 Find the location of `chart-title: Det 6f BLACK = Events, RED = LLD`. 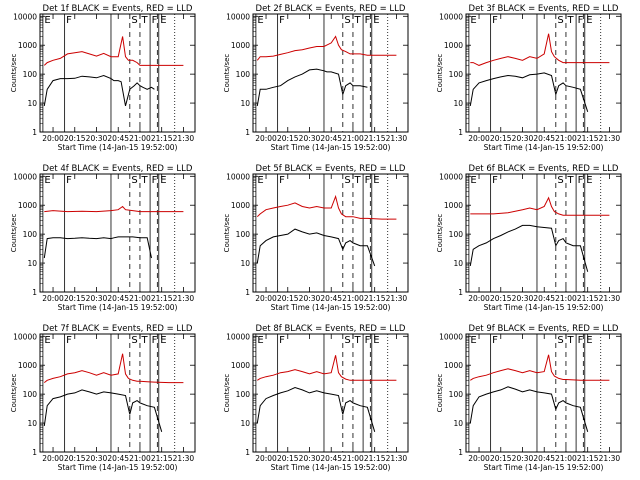

chart-title: Det 6f BLACK = Events, RED = LLD is located at coordinates (544, 169).